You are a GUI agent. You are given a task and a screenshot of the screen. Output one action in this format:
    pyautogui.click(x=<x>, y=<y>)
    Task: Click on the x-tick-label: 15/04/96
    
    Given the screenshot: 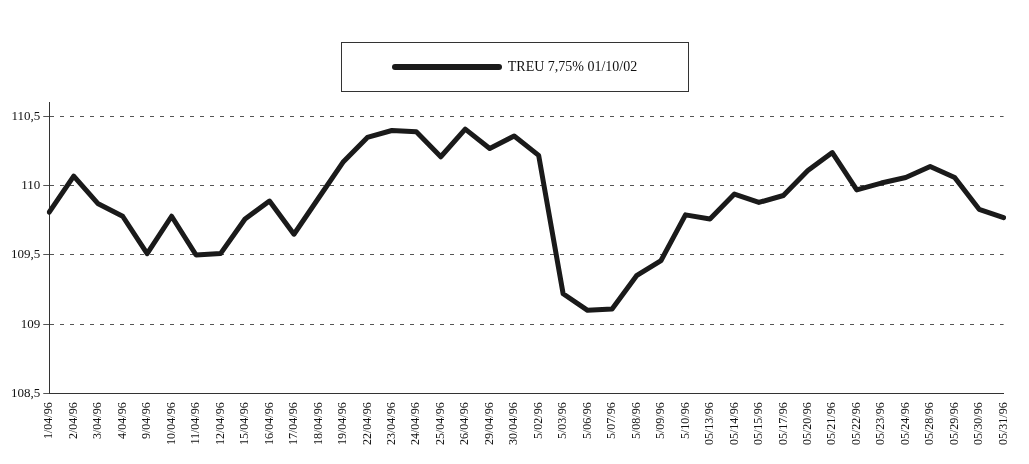 What is the action you would take?
    pyautogui.click(x=244, y=423)
    